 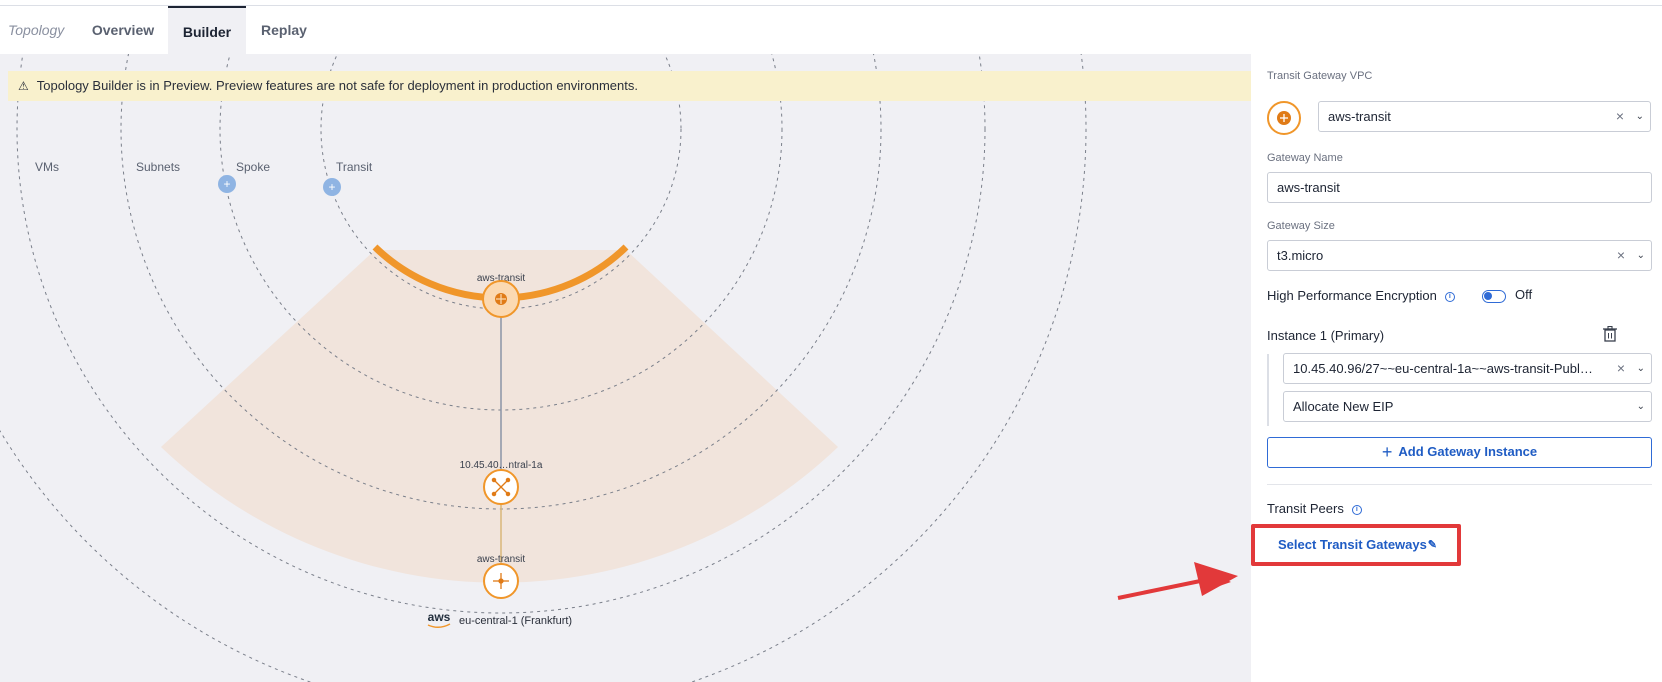 I want to click on vpc-node-label: aws-transit, so click(x=501, y=559).